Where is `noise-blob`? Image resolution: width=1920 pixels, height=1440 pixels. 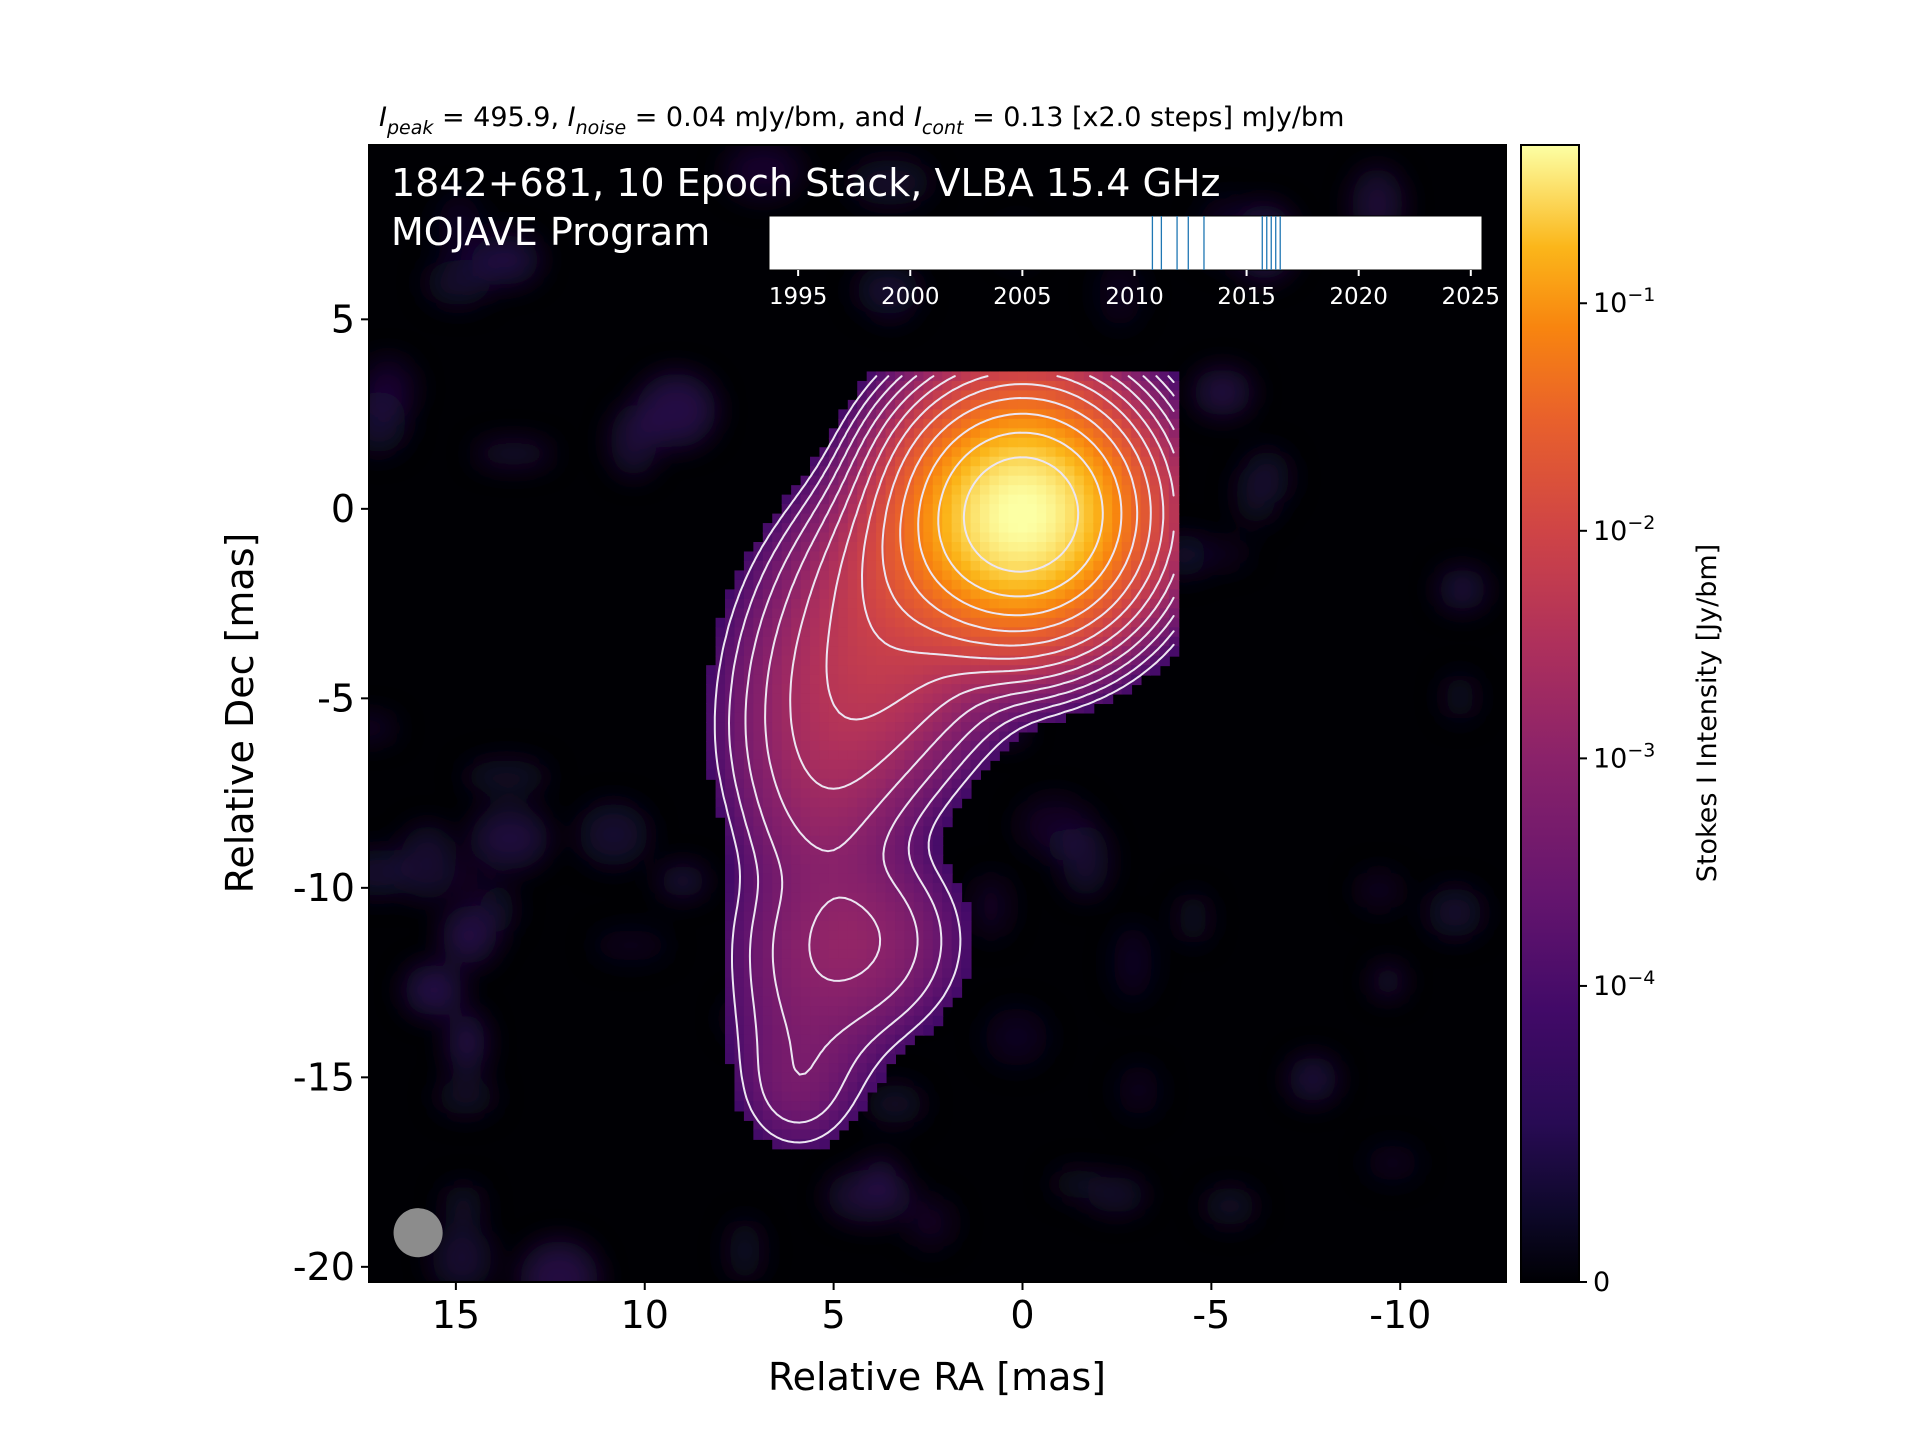
noise-blob is located at coordinates (427, 862).